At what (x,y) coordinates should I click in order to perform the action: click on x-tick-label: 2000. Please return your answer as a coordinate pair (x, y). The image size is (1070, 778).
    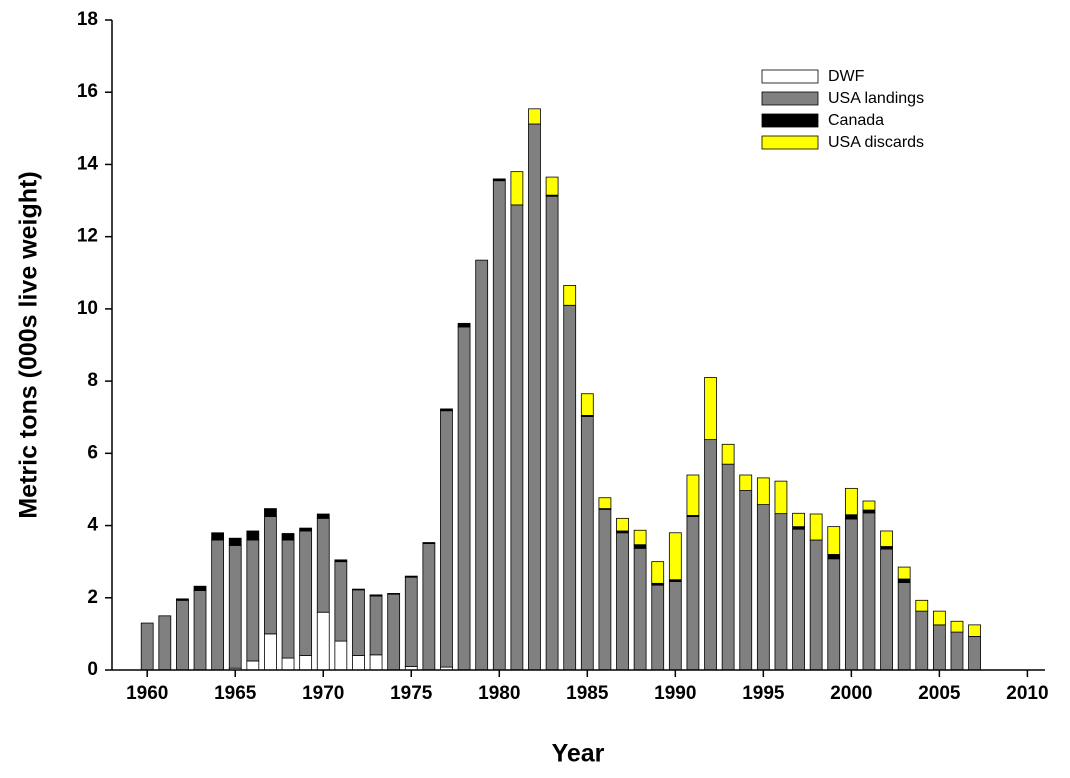
    Looking at the image, I should click on (851, 693).